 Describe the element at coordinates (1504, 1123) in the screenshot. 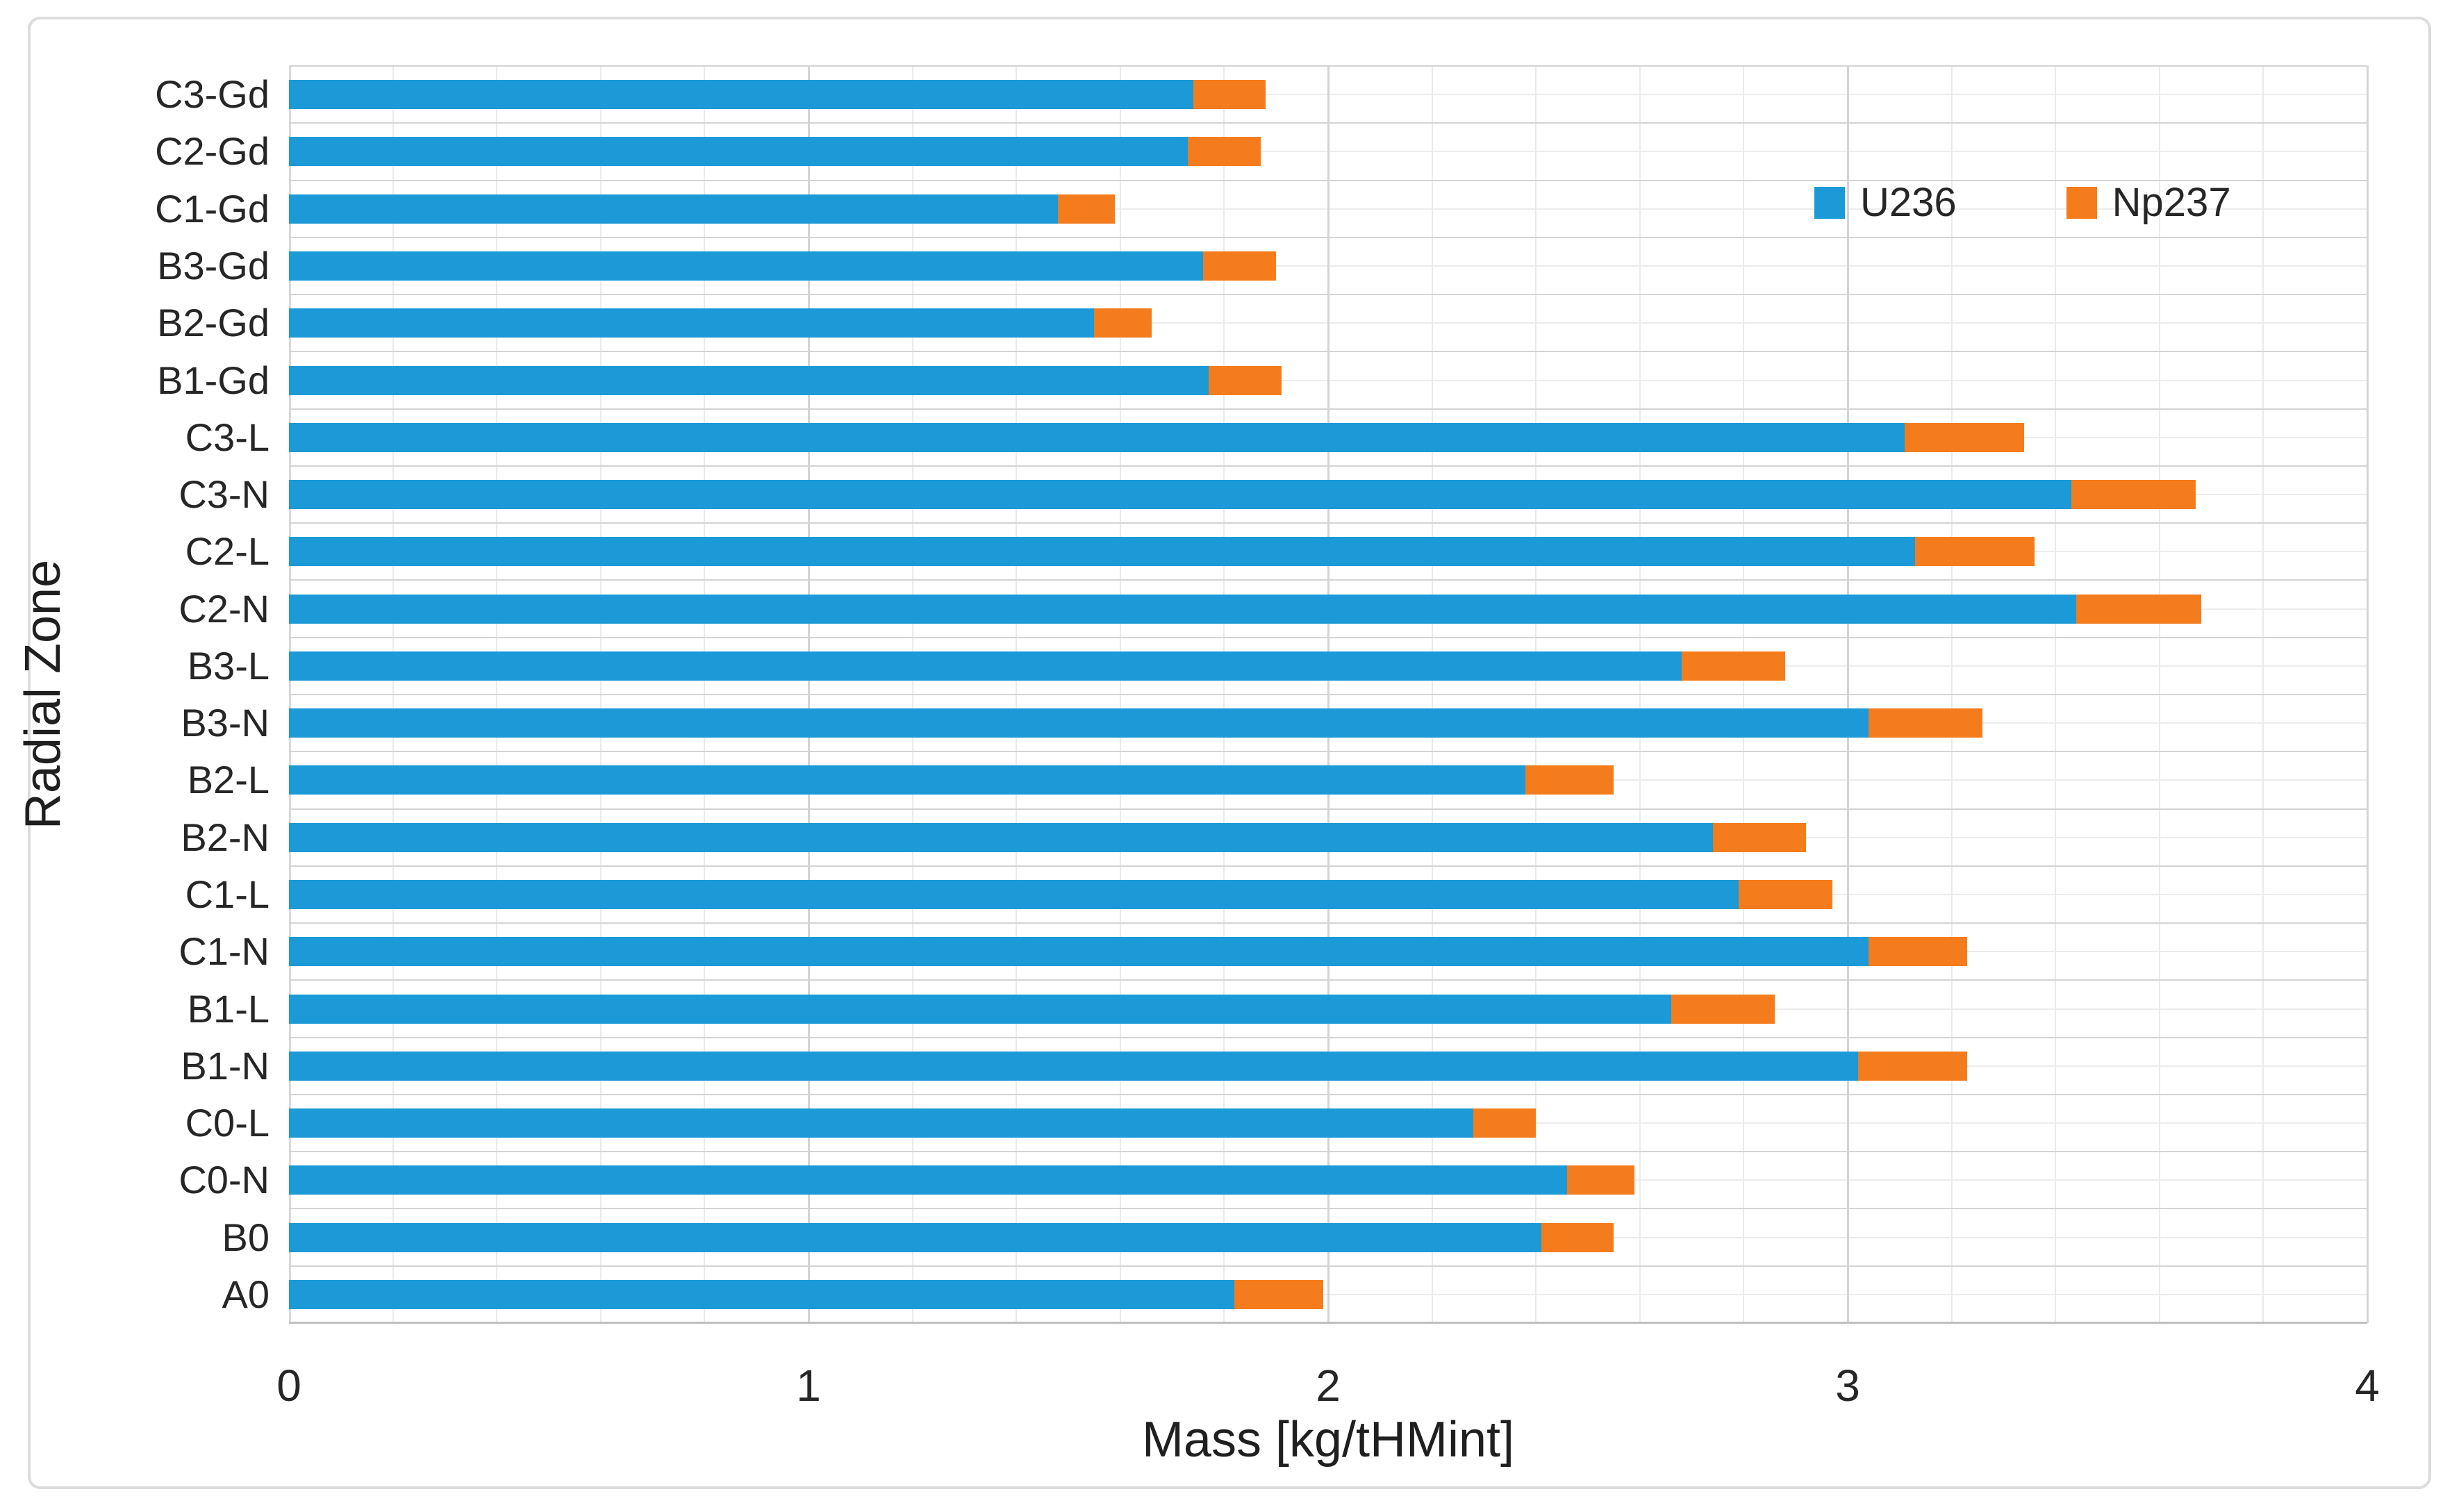

I see `bar-segment-np237-c0-l` at that location.